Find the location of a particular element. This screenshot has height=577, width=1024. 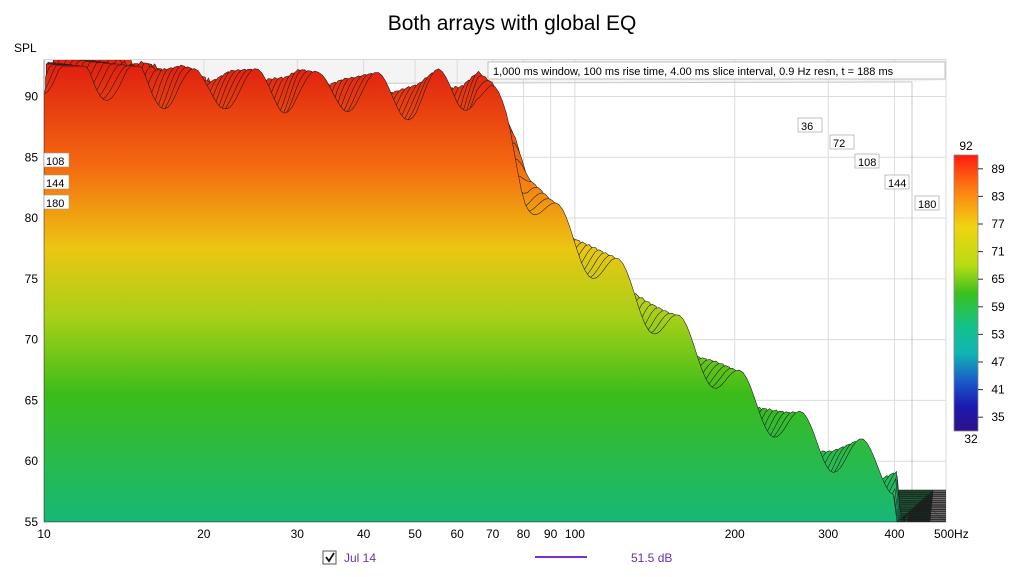

color-scale-label: 77 is located at coordinates (998, 224).